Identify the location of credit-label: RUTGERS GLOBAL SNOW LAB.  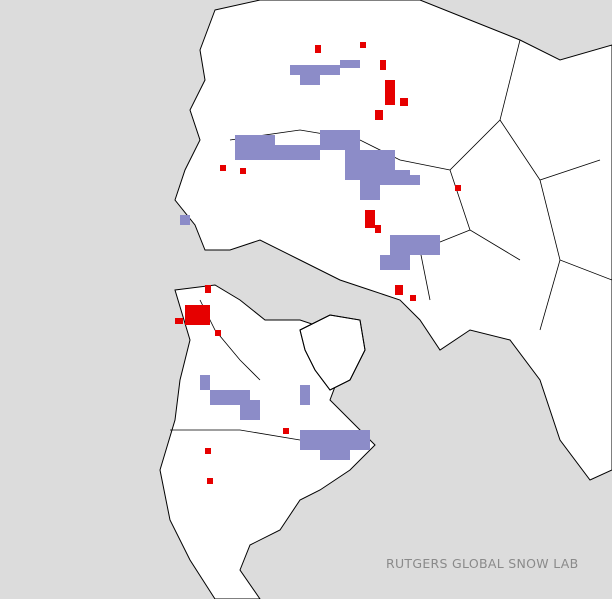
(482, 563).